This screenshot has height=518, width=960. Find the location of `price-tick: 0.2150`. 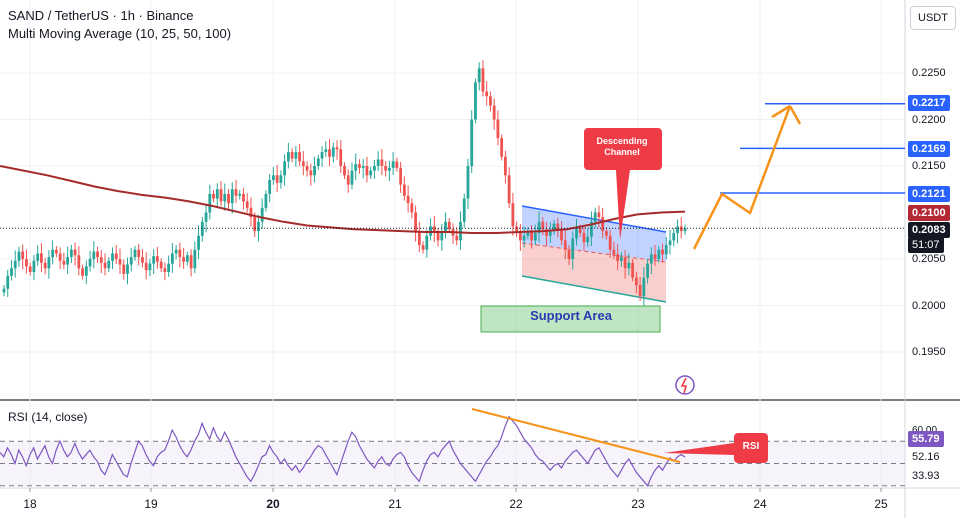

price-tick: 0.2150 is located at coordinates (929, 166).